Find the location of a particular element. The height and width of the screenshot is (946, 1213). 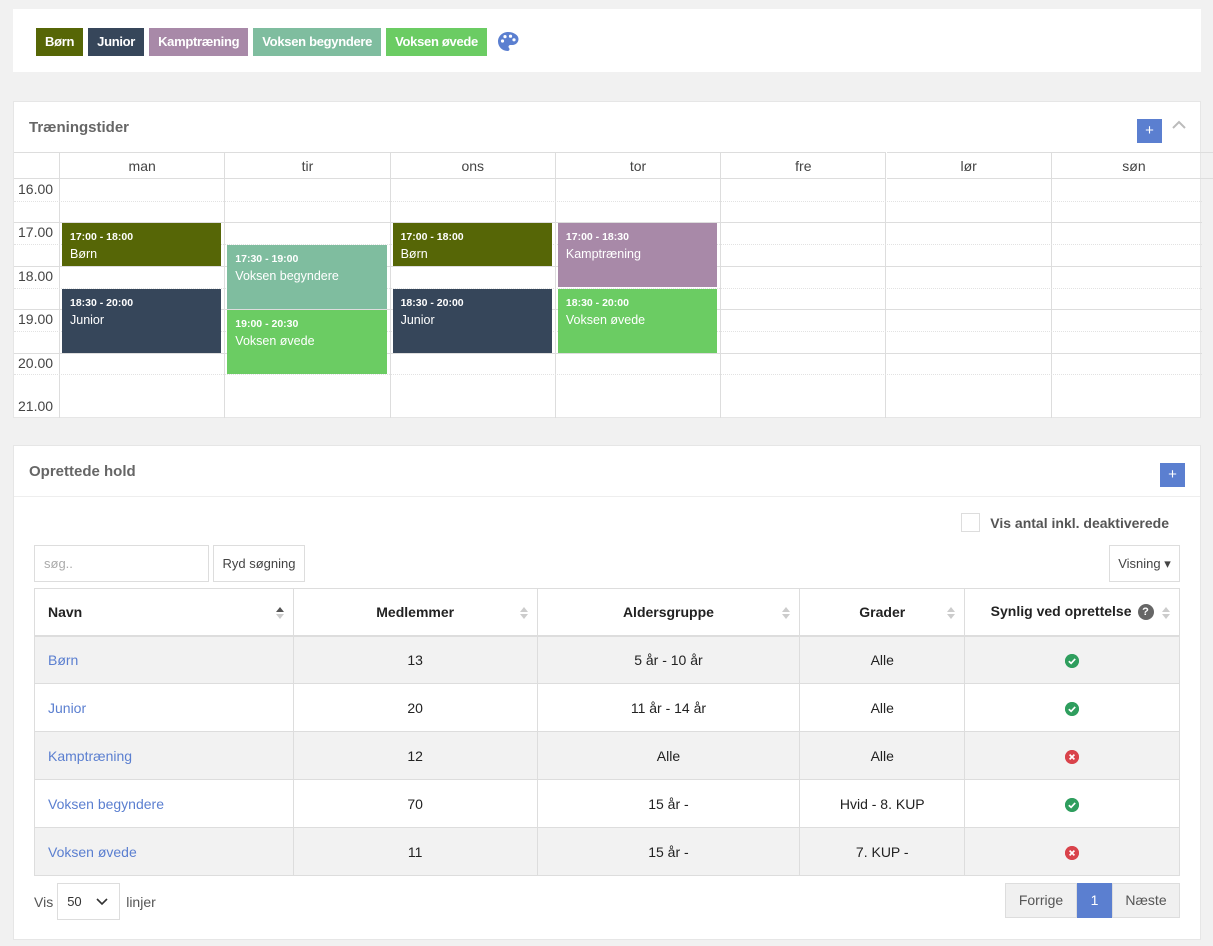

team-name-link: Børn is located at coordinates (164, 659).